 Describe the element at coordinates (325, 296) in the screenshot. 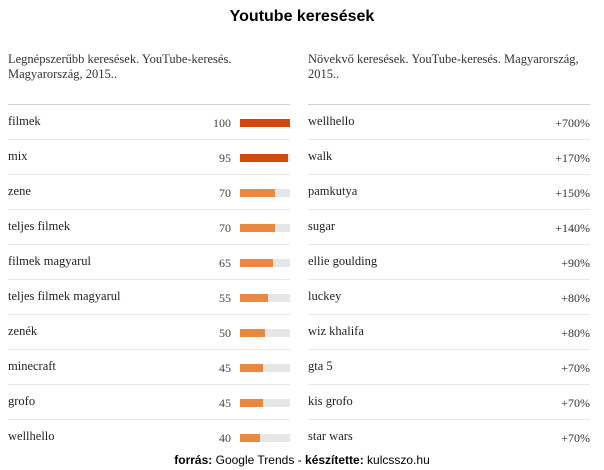

I see `search-term: luckey` at that location.